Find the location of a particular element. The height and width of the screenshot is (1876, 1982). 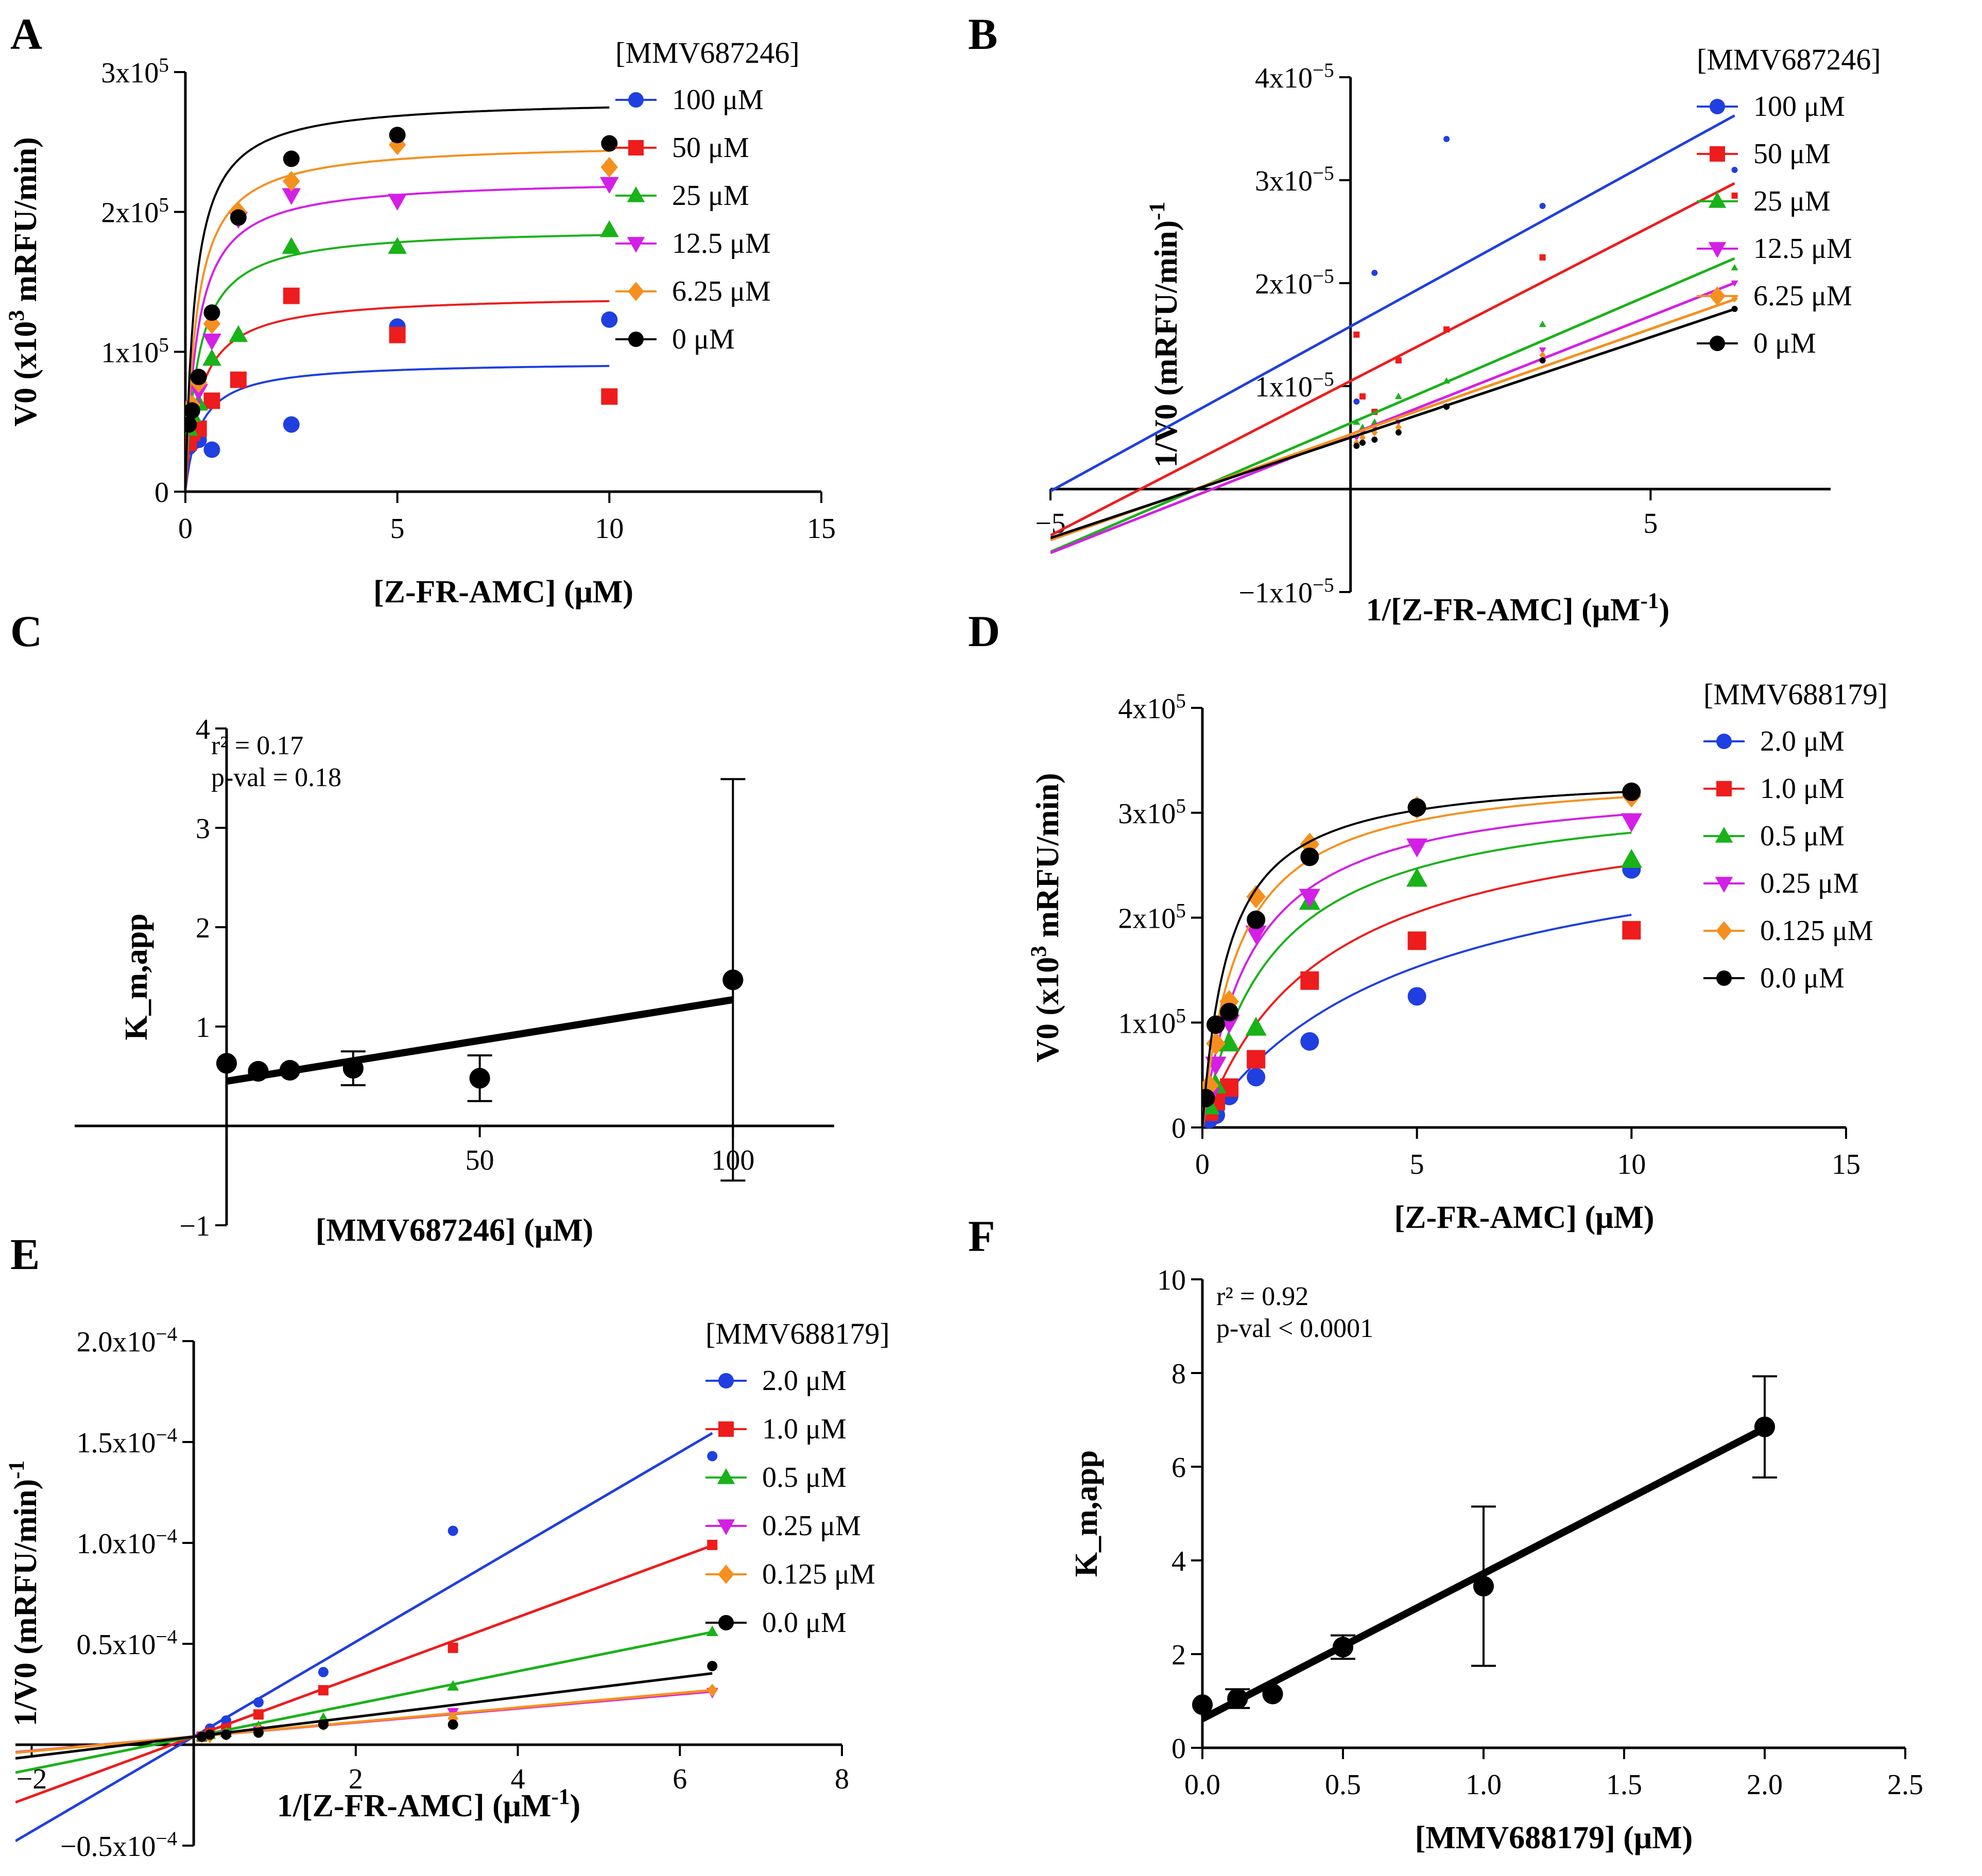

y-axis-title: K_m,app is located at coordinates (137, 976).